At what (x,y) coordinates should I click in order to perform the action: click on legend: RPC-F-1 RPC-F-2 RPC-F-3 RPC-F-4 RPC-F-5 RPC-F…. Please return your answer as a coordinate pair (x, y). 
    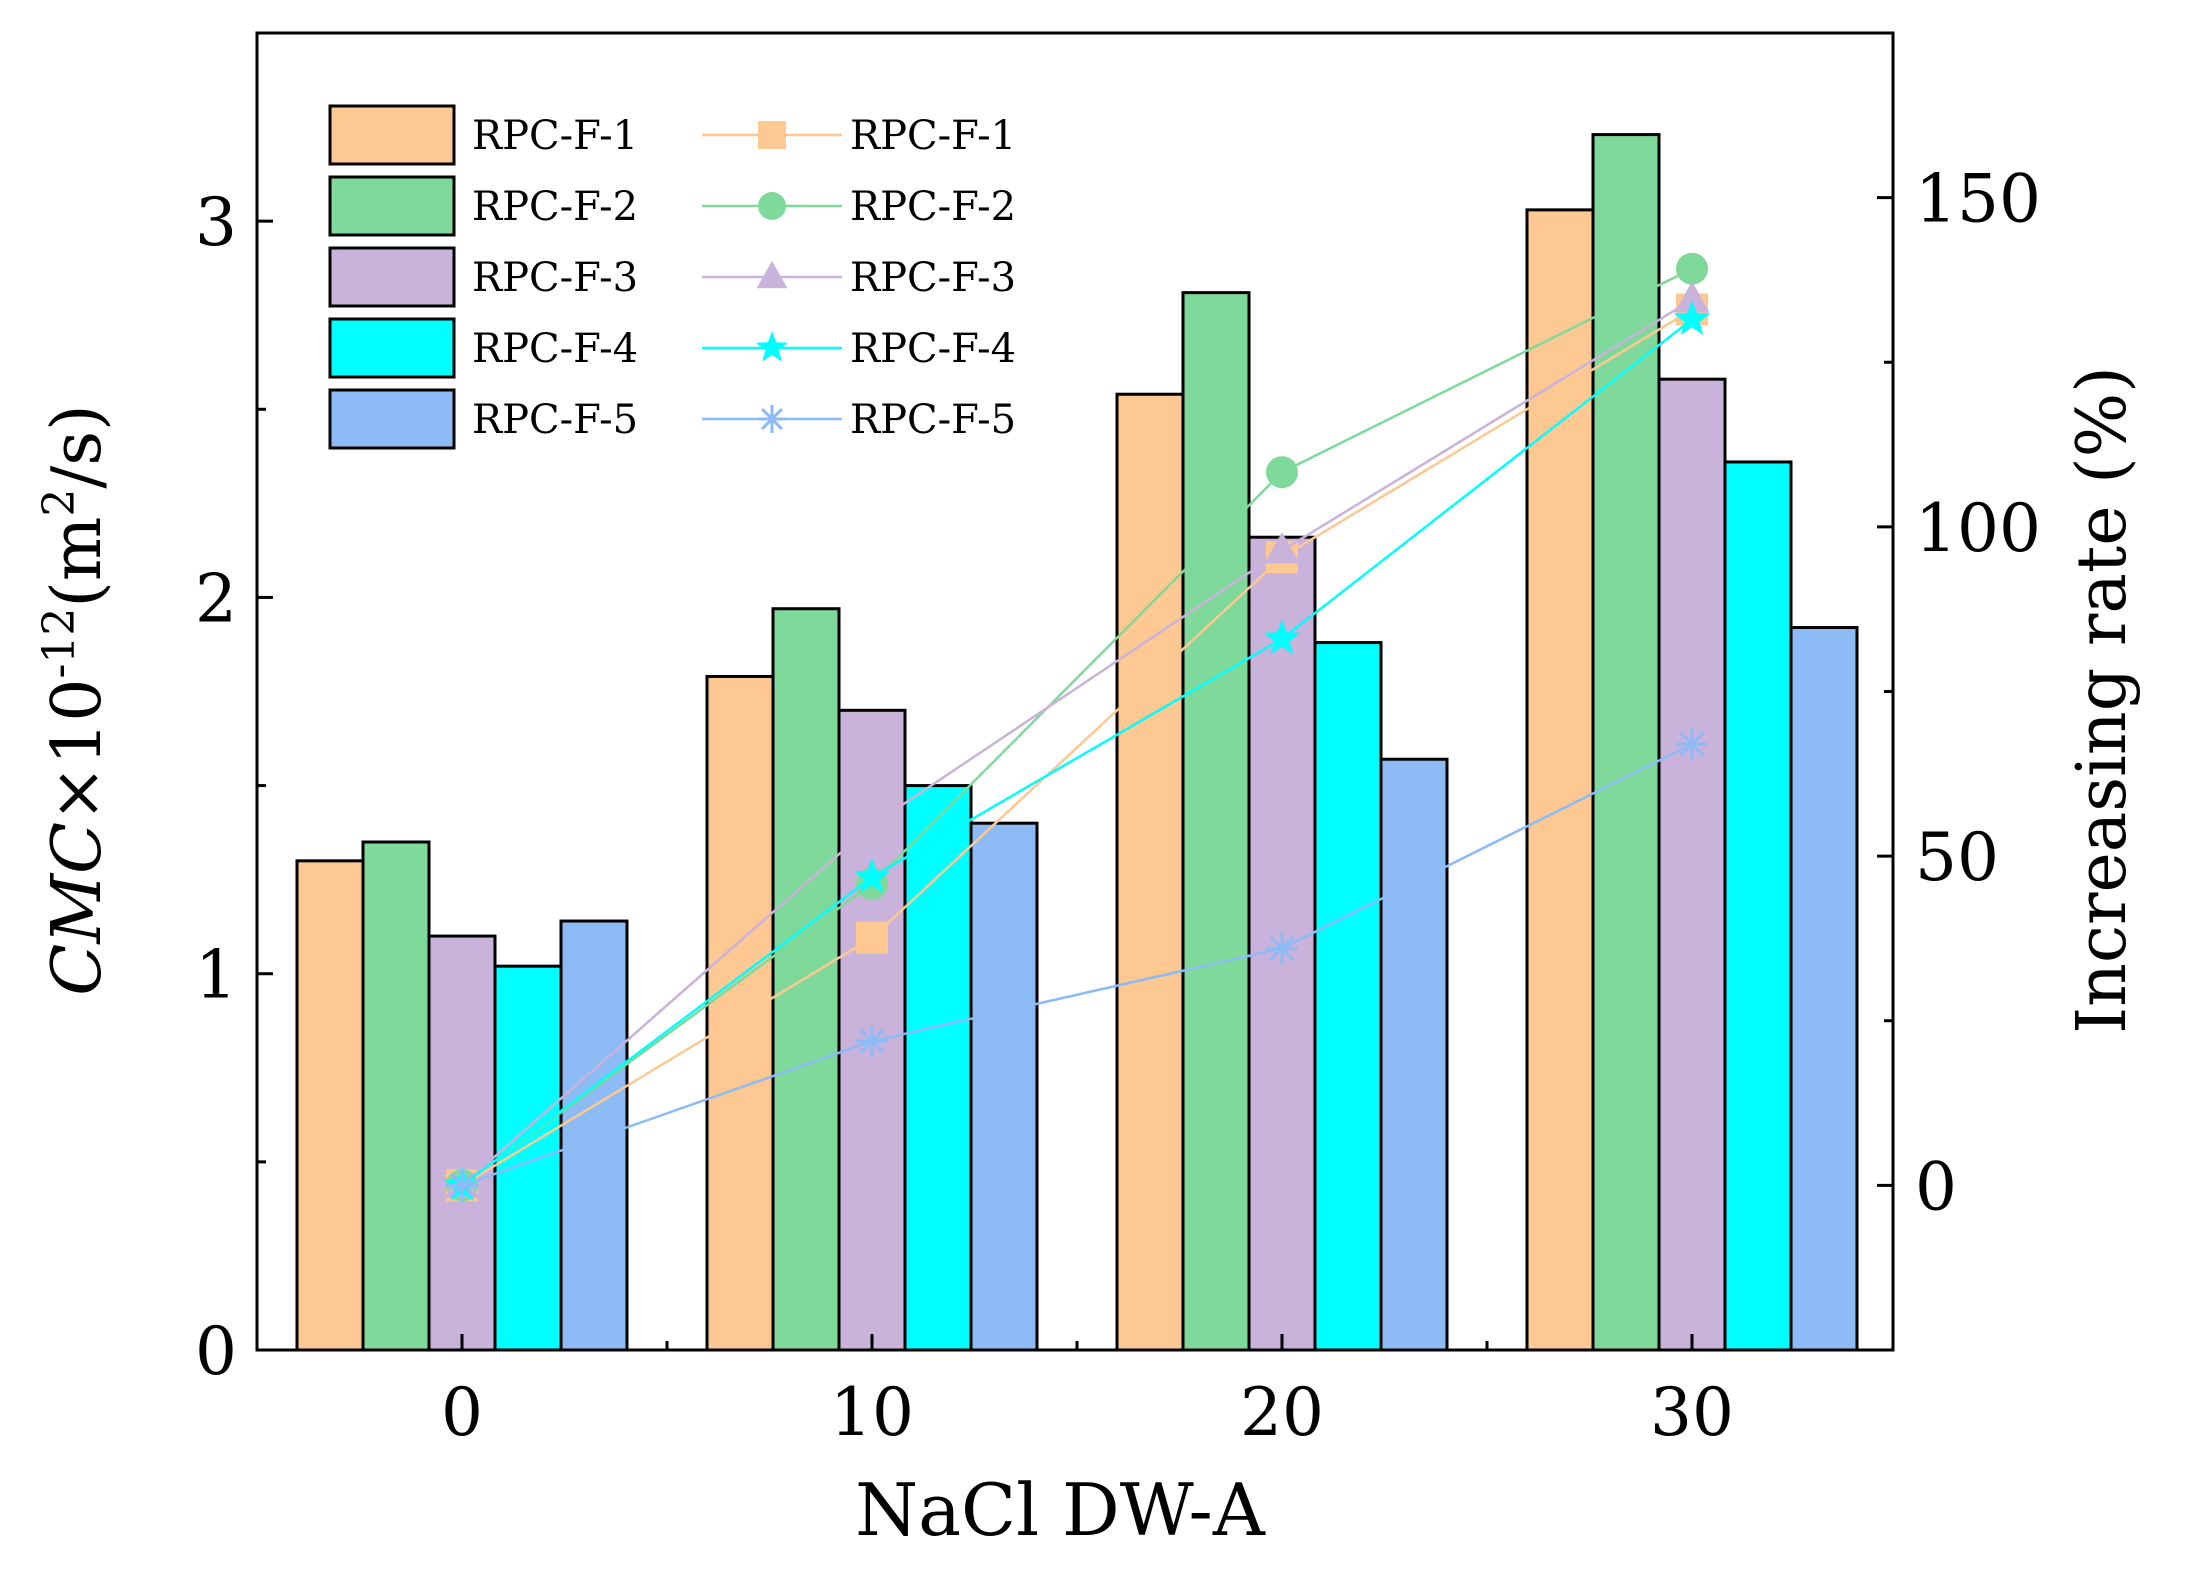
    Looking at the image, I should click on (672, 277).